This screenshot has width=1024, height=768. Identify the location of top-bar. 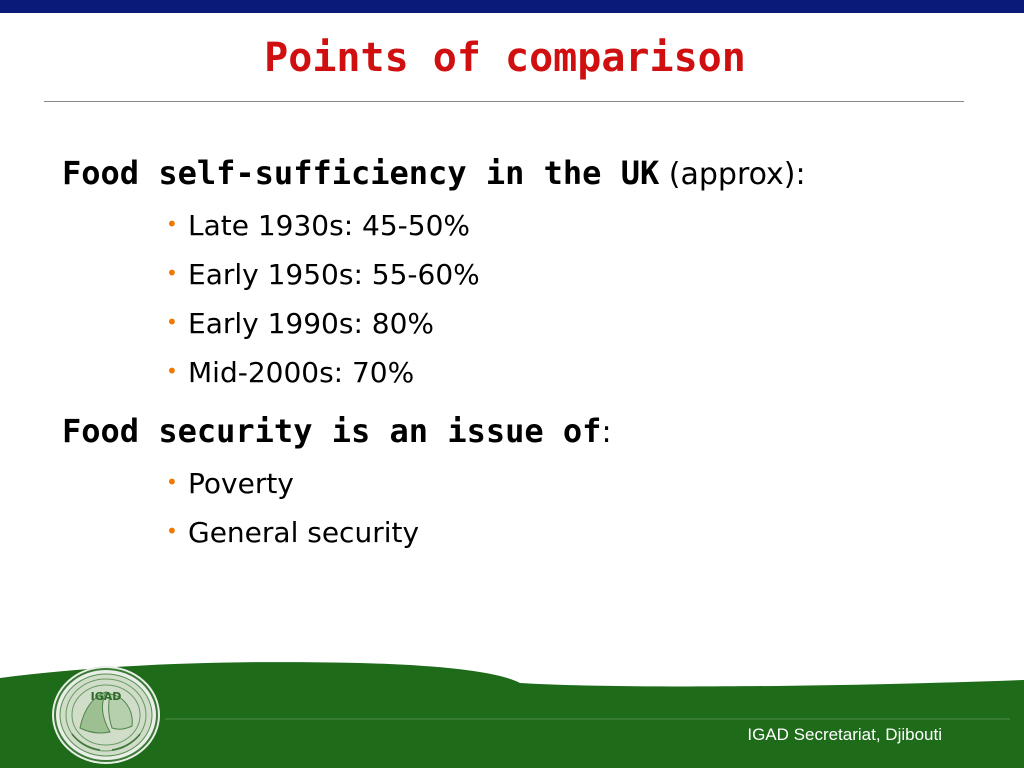
(512, 6).